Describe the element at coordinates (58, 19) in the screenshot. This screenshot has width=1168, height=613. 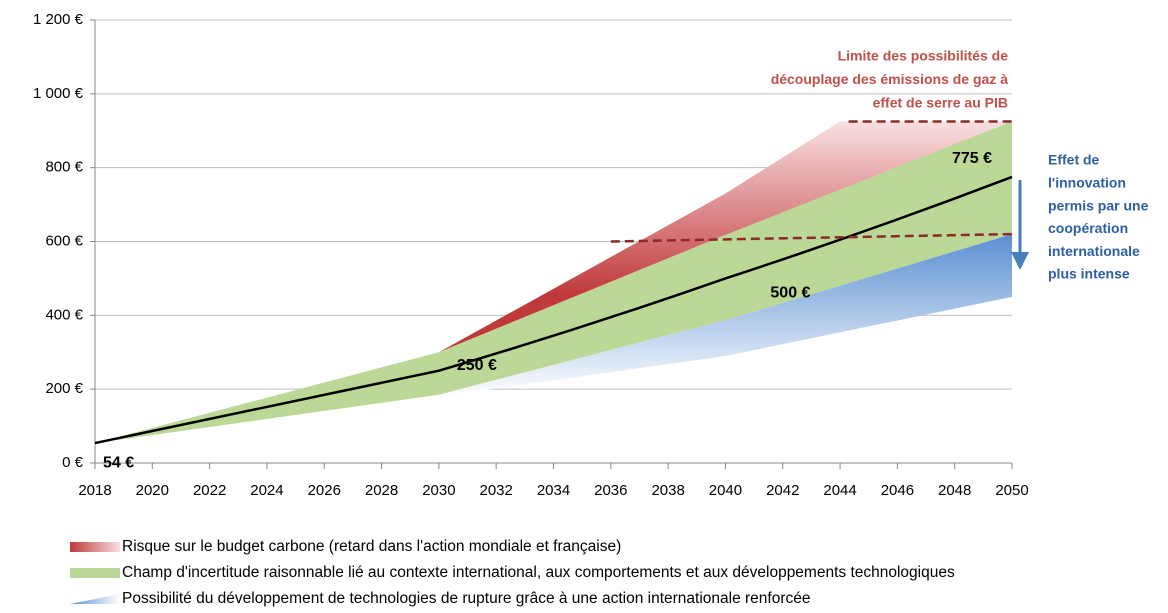
I see `y-tick-label: 1 200 €` at that location.